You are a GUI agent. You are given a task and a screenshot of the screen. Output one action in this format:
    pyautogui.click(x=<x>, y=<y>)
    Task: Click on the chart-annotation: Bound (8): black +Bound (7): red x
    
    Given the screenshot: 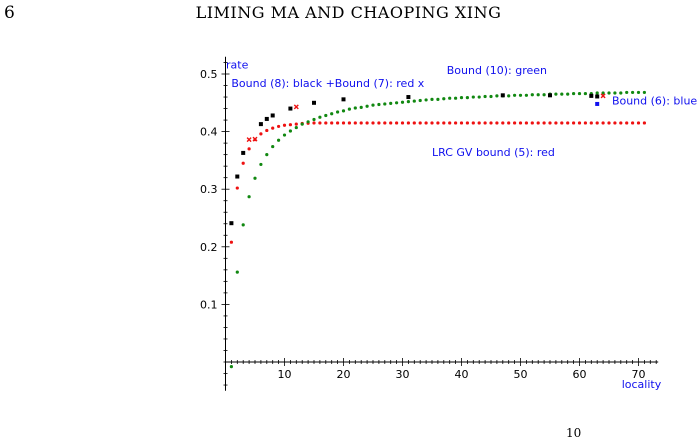 What is the action you would take?
    pyautogui.click(x=327, y=83)
    